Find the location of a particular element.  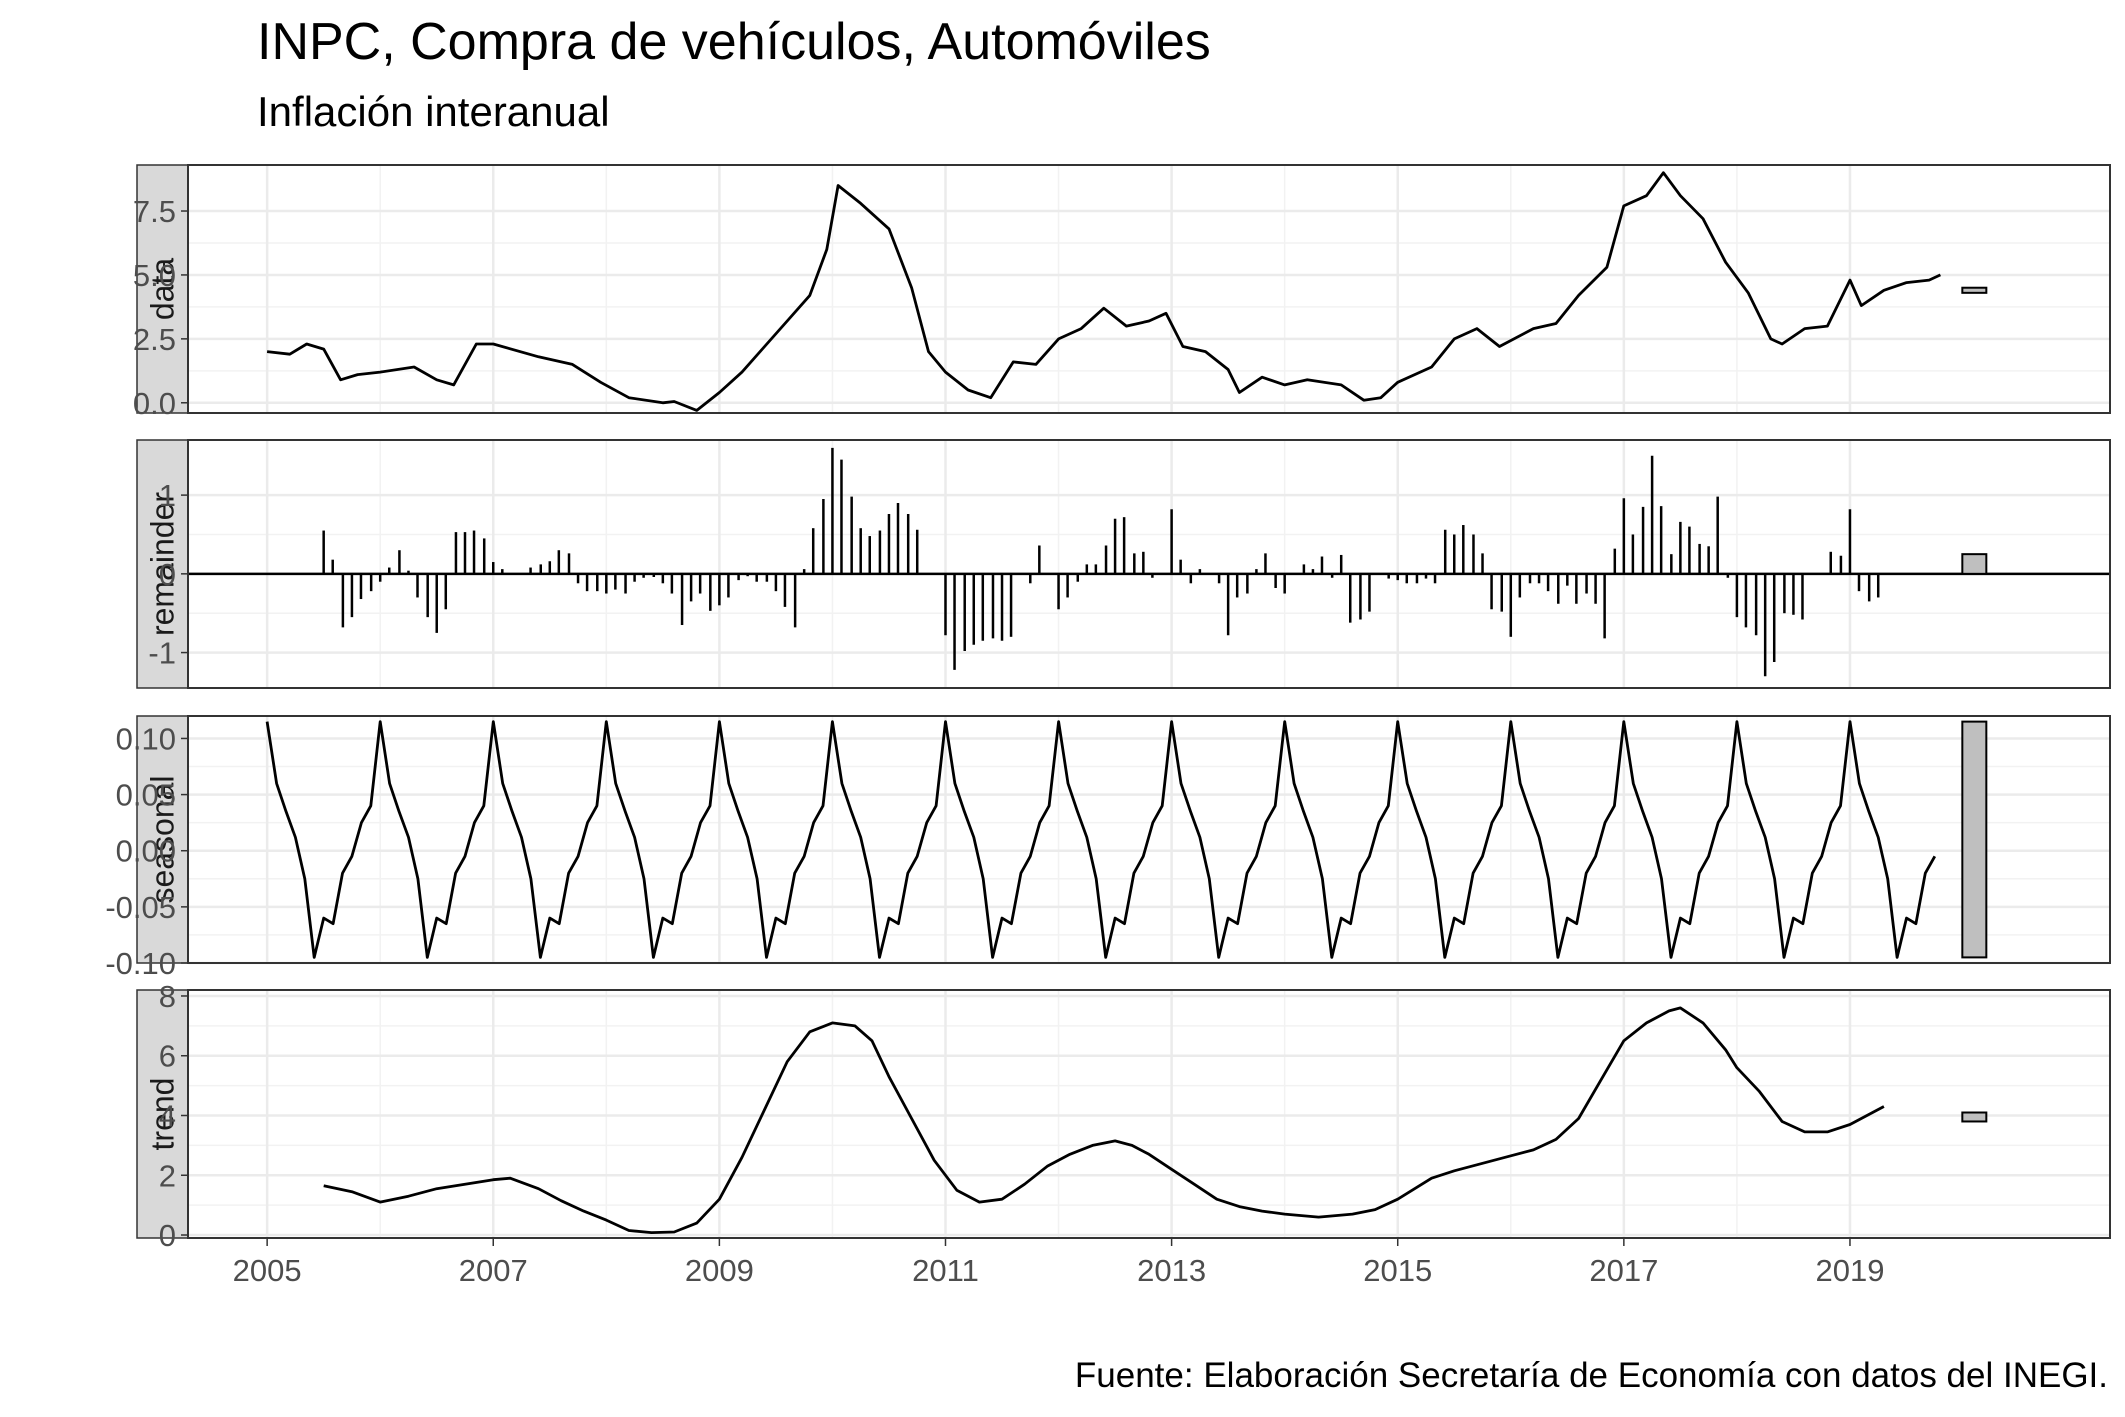

x-tick-label: 2019 is located at coordinates (1849, 1270).